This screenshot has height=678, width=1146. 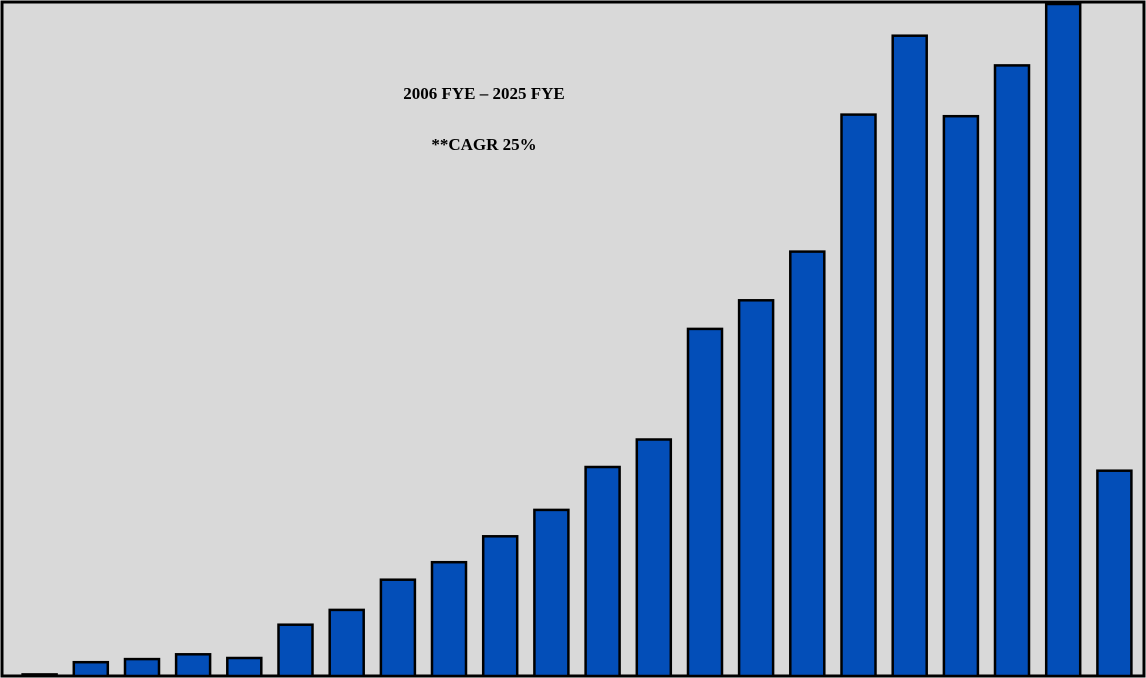 What do you see at coordinates (483, 144) in the screenshot?
I see `annotation-cagr: **CAGR 25%` at bounding box center [483, 144].